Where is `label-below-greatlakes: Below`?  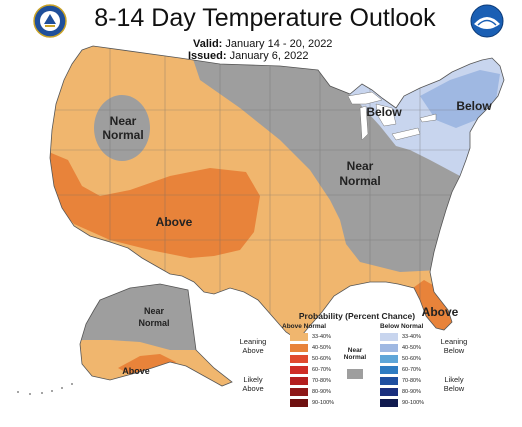 label-below-greatlakes: Below is located at coordinates (384, 112).